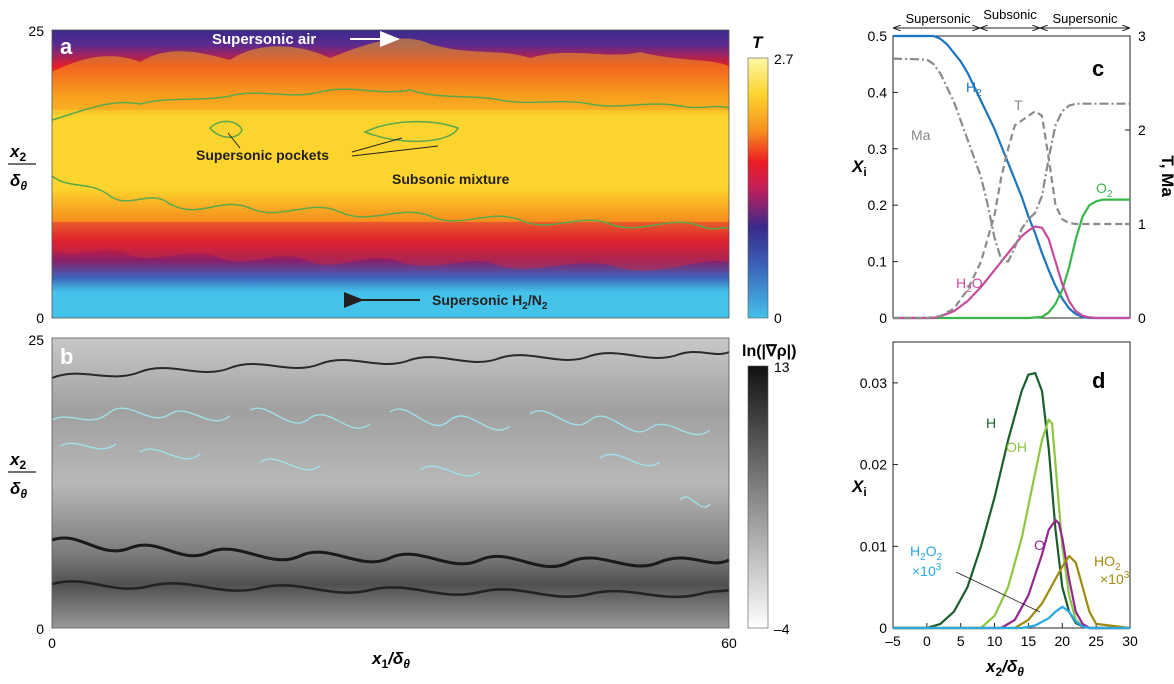 Image resolution: width=1174 pixels, height=684 pixels. I want to click on panel-c-y2ticks: 0 1 2 3, so click(1135, 177).